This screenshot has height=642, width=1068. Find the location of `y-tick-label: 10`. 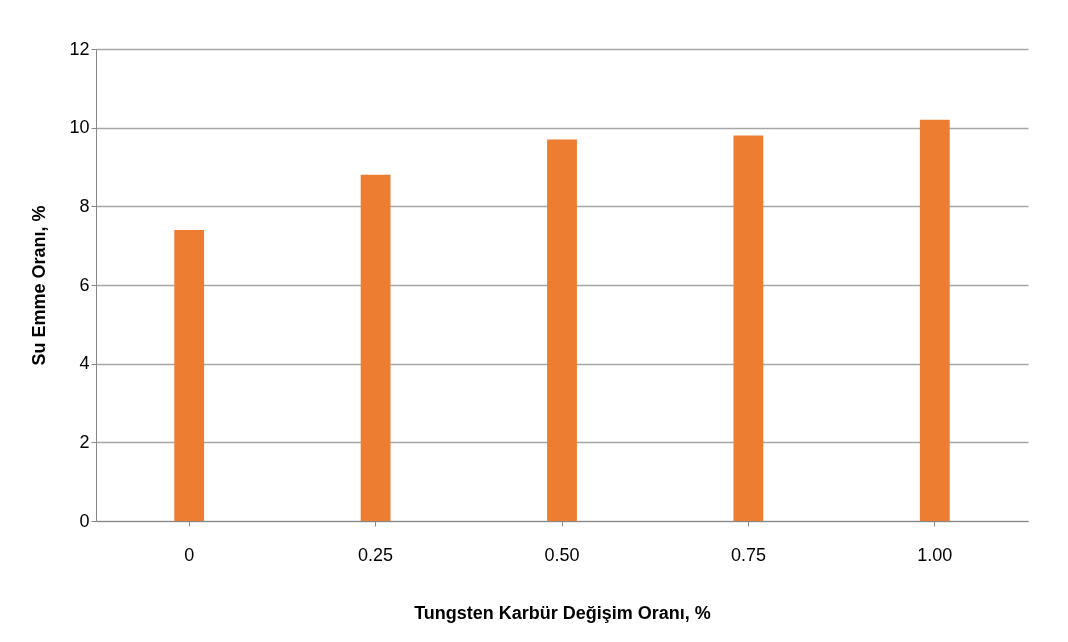

y-tick-label: 10 is located at coordinates (79, 127).